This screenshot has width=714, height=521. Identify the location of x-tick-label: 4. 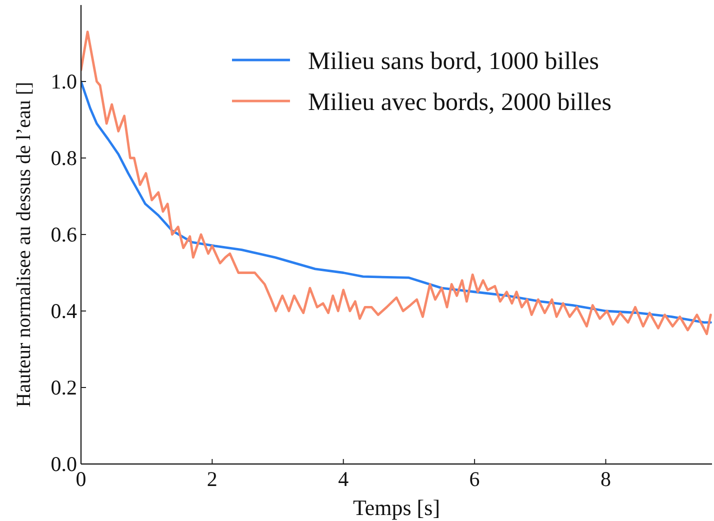
(344, 479).